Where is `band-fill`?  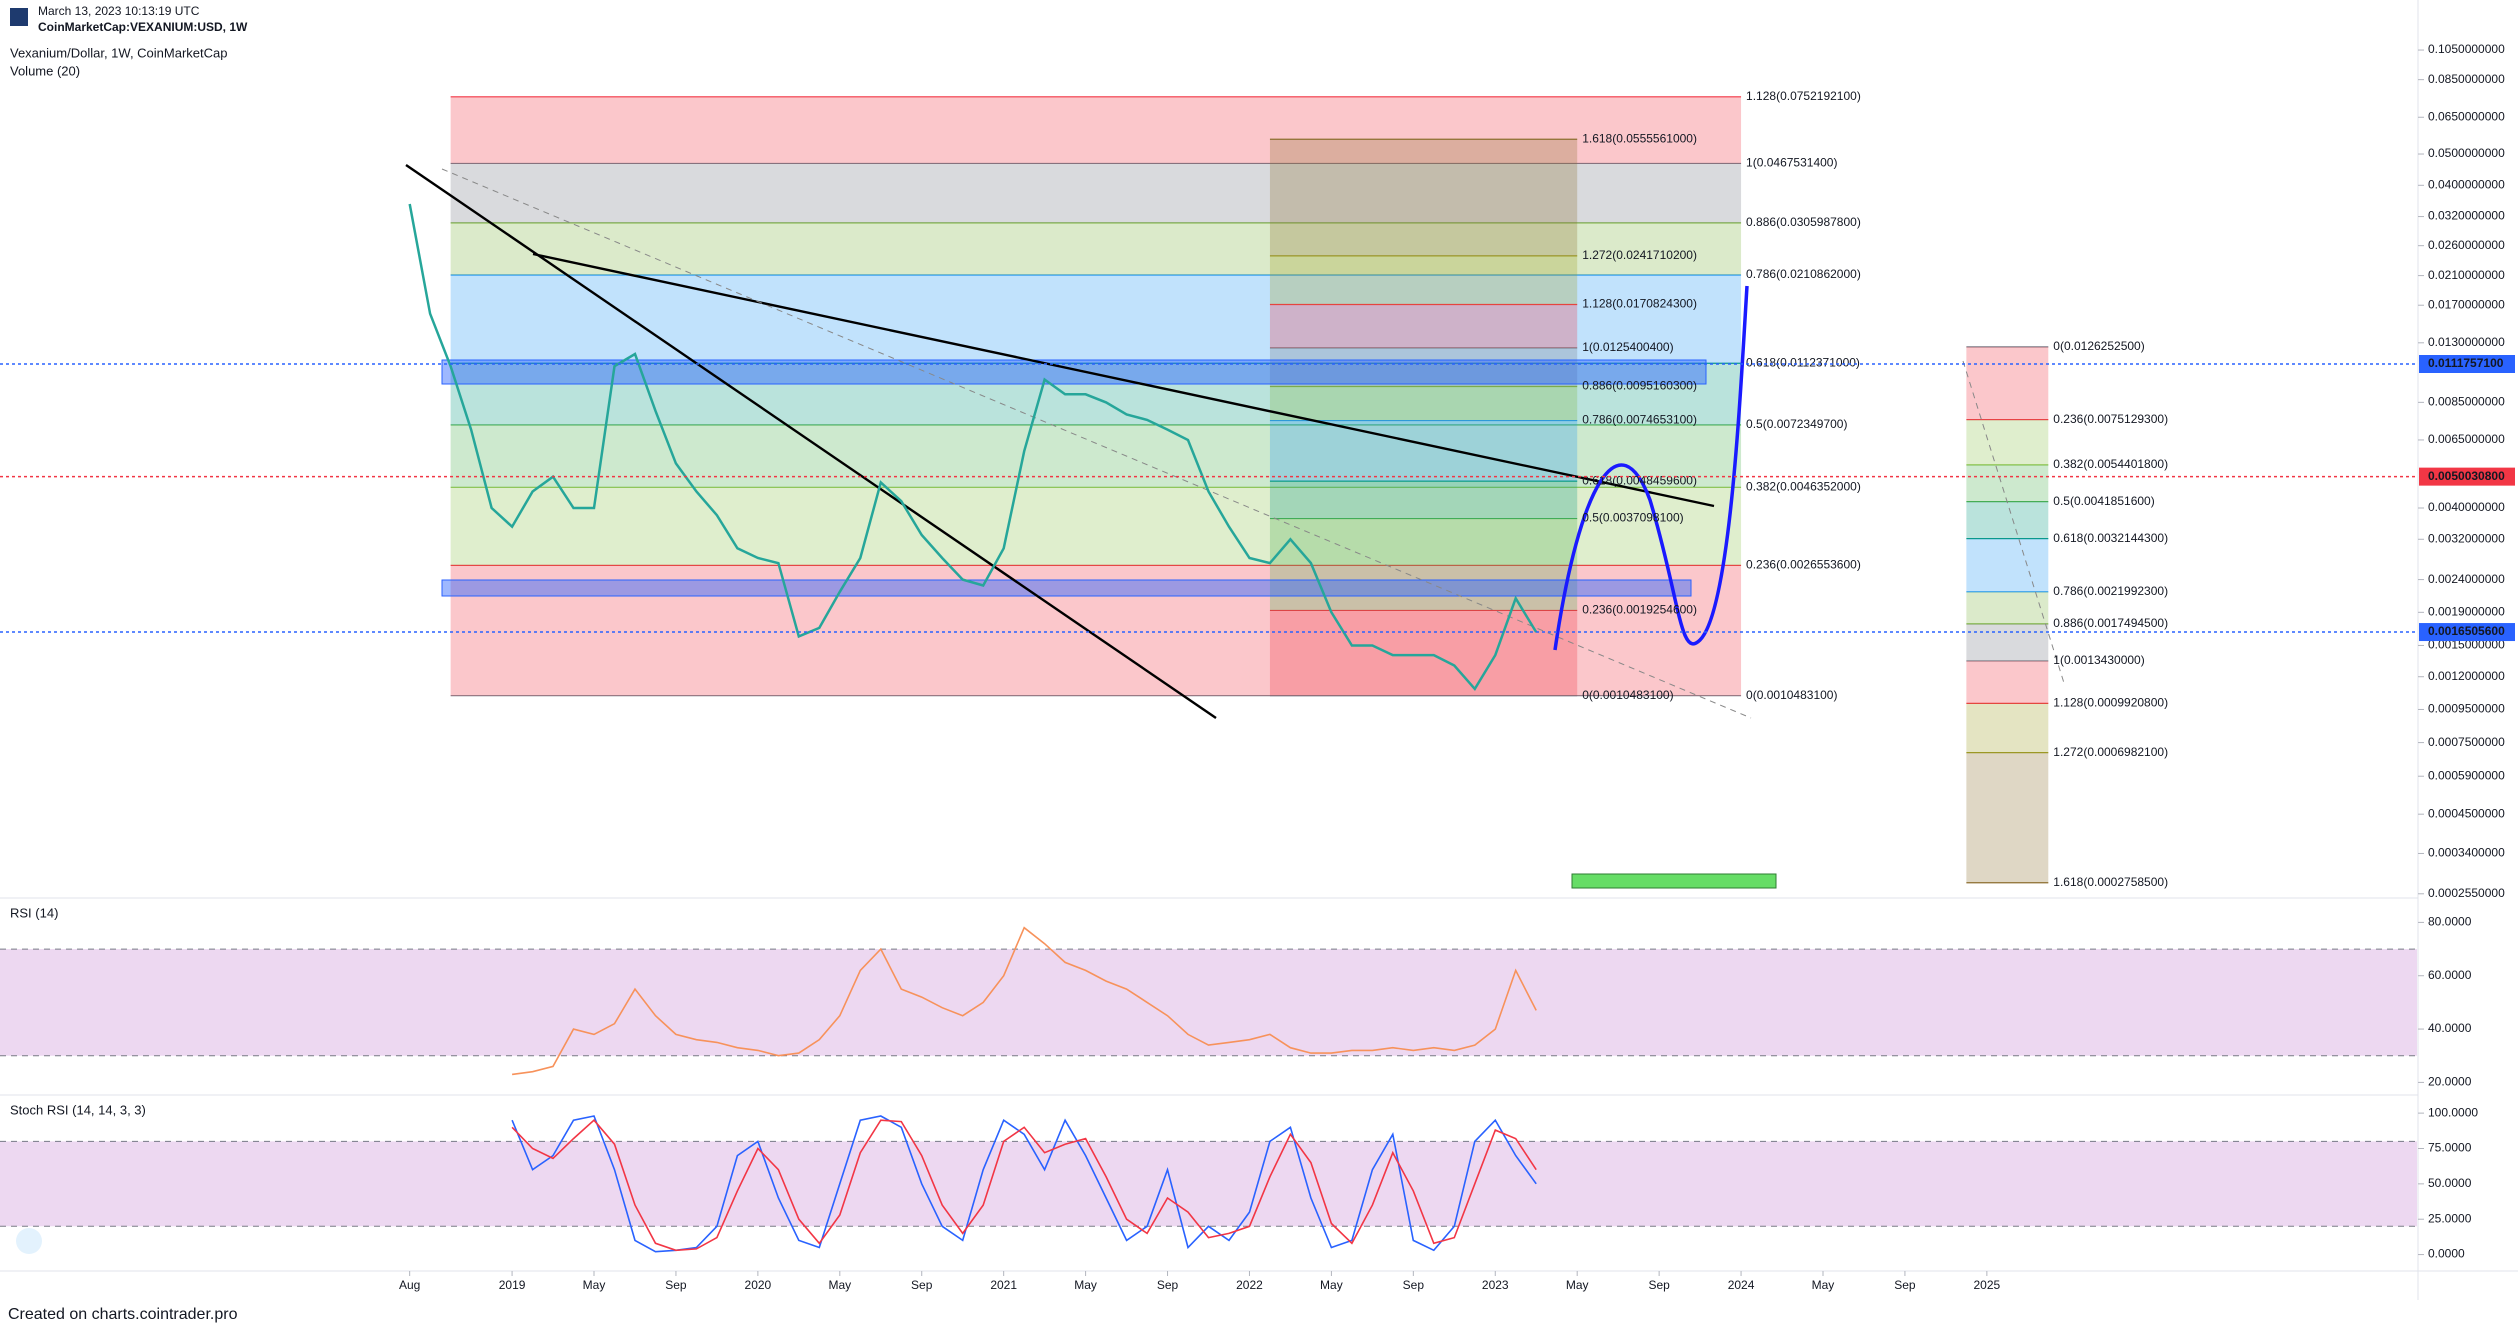 band-fill is located at coordinates (1208, 1184).